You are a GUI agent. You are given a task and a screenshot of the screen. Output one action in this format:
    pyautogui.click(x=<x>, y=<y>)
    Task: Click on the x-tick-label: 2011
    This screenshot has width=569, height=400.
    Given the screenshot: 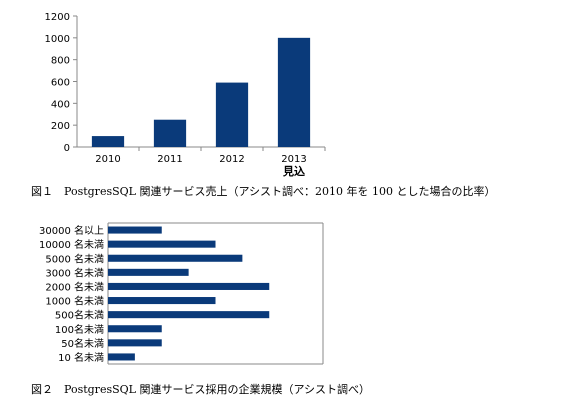 What is the action you would take?
    pyautogui.click(x=169, y=159)
    